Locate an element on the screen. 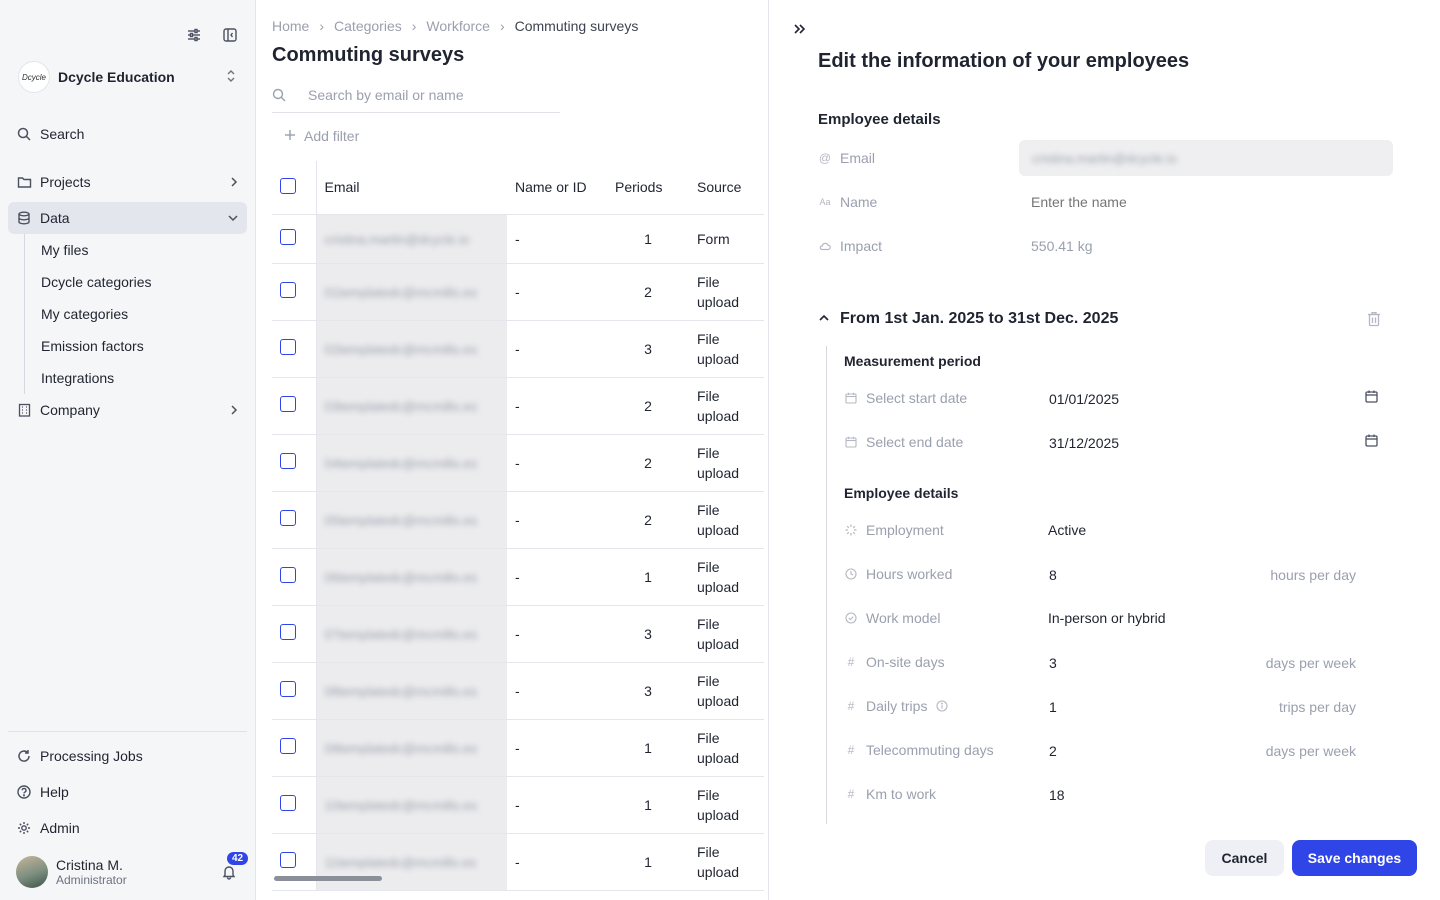 The height and width of the screenshot is (900, 1440). employment-select: Active is located at coordinates (1067, 530).